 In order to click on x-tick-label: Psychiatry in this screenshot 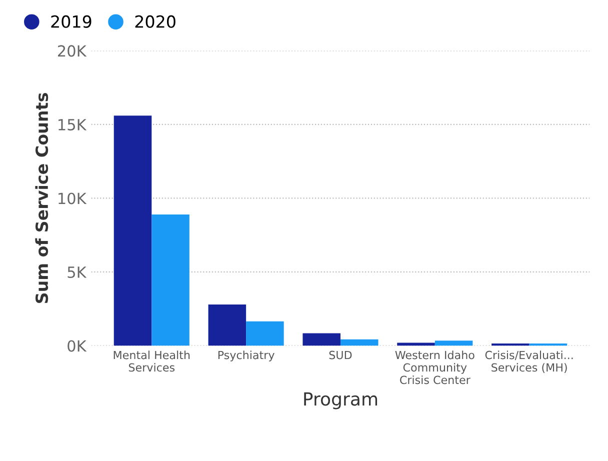, I will do `click(246, 356)`.